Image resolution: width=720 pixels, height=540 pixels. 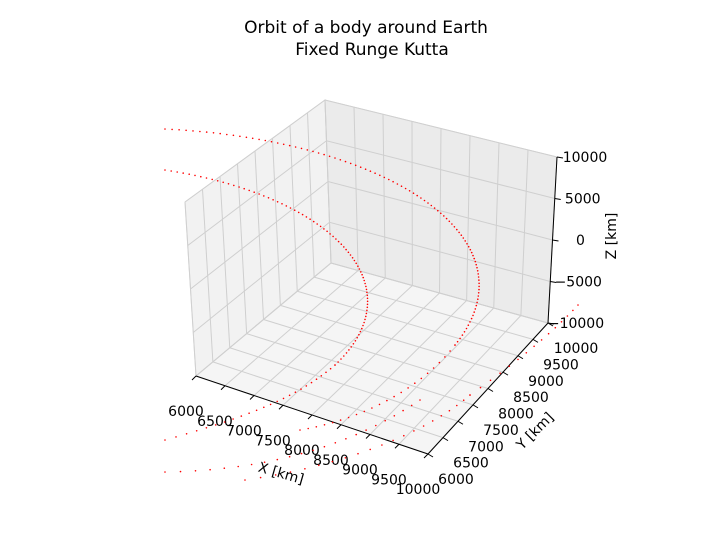 I want to click on x-tick-mark, so click(x=339, y=427).